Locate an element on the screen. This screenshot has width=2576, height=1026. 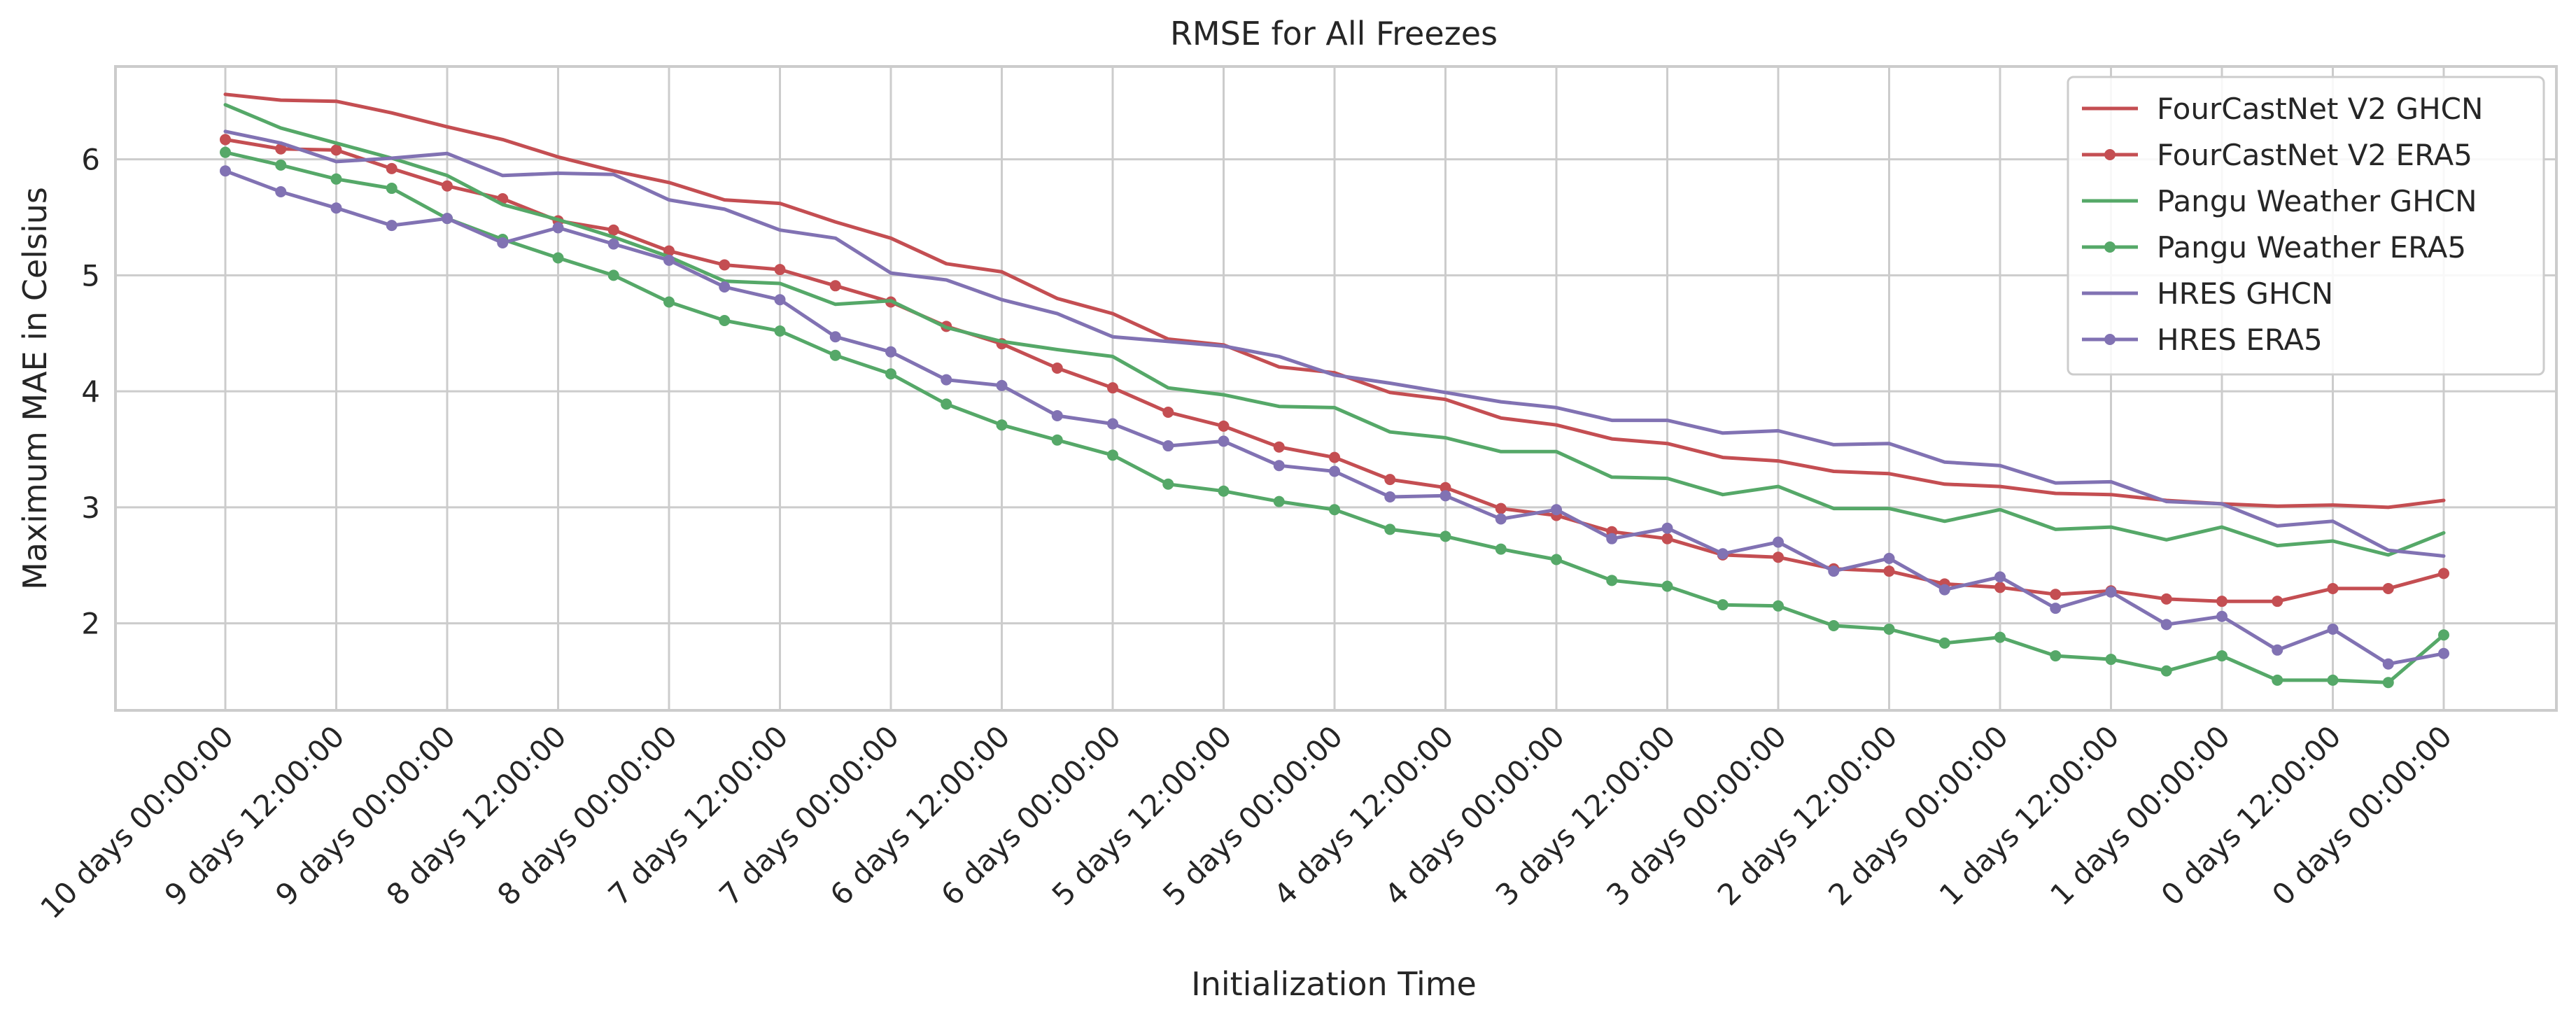
y-tick-label: 4 is located at coordinates (90, 391).